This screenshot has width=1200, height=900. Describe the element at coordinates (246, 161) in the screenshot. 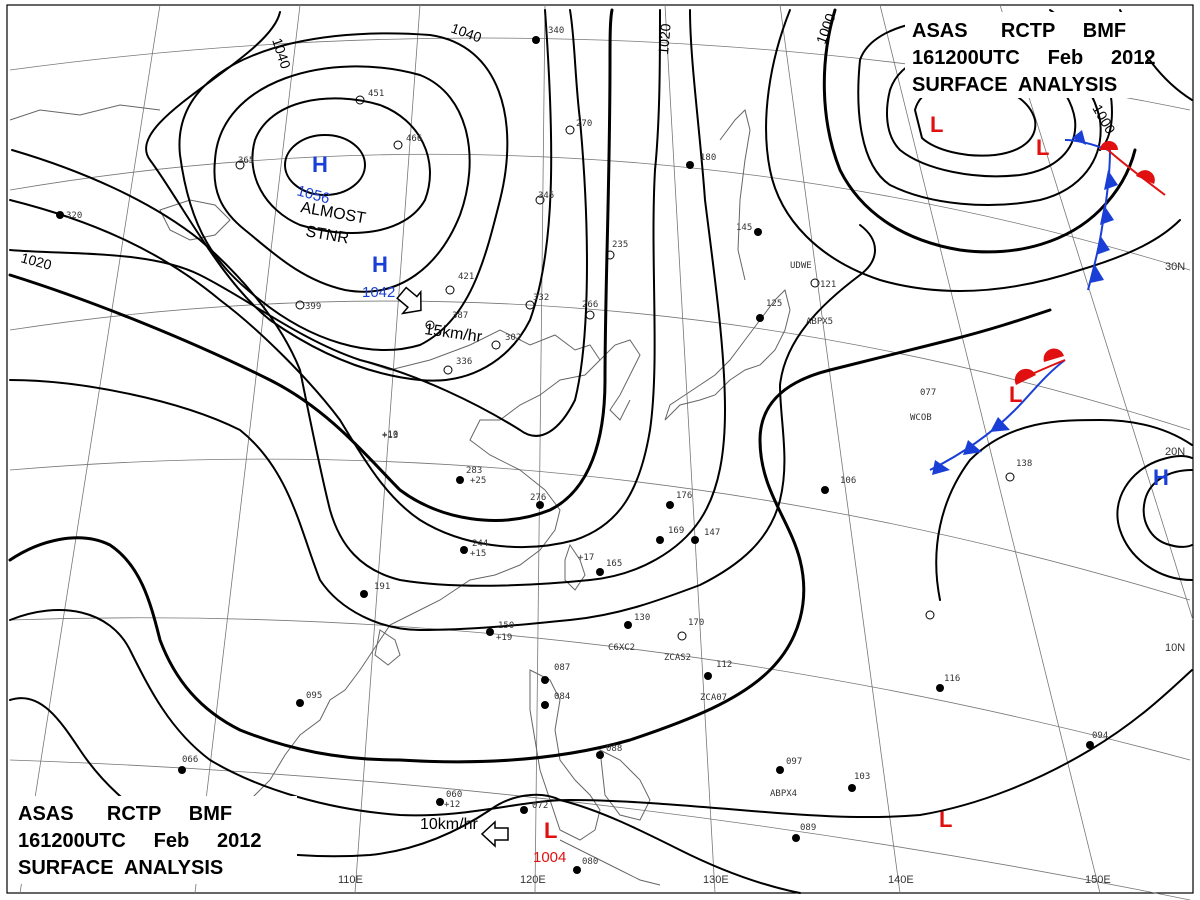

I see `station-value: 365` at that location.